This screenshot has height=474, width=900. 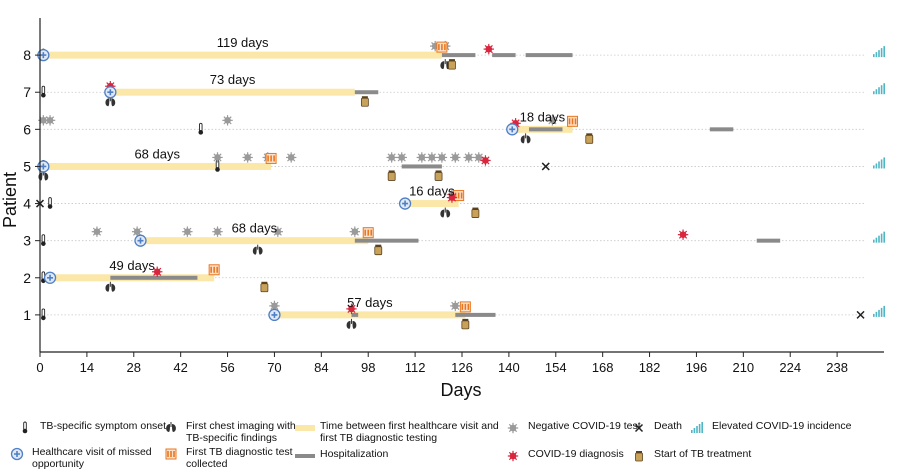 I want to click on x-tick-label: 168, so click(x=603, y=367).